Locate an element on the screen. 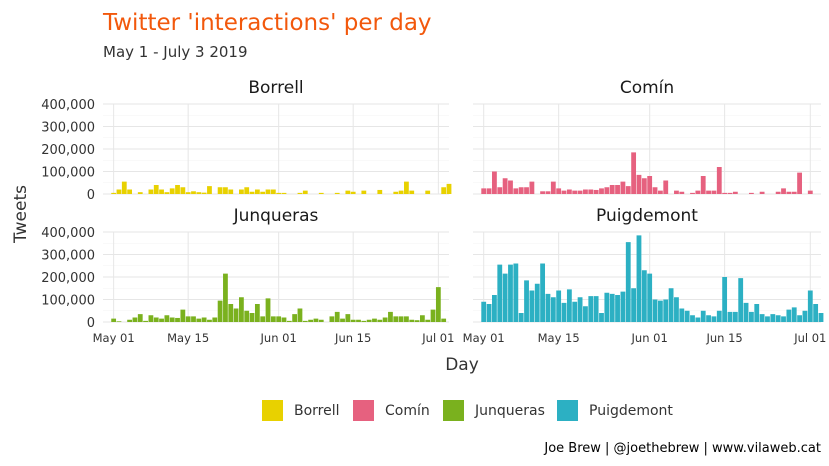  legend-key-borrell is located at coordinates (272, 410).